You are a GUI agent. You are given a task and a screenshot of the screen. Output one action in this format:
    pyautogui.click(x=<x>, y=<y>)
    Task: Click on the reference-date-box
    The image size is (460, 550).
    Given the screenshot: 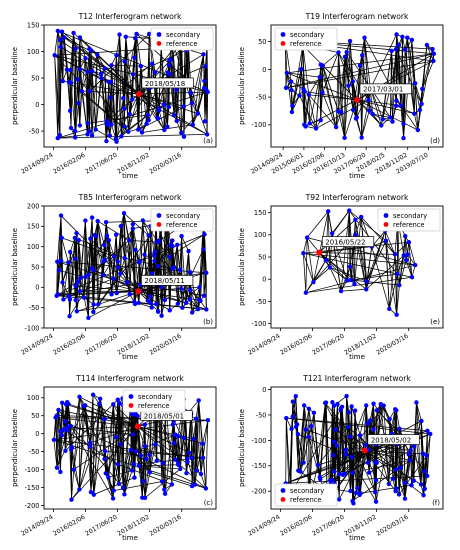 What is the action you would take?
    pyautogui.click(x=385, y=89)
    